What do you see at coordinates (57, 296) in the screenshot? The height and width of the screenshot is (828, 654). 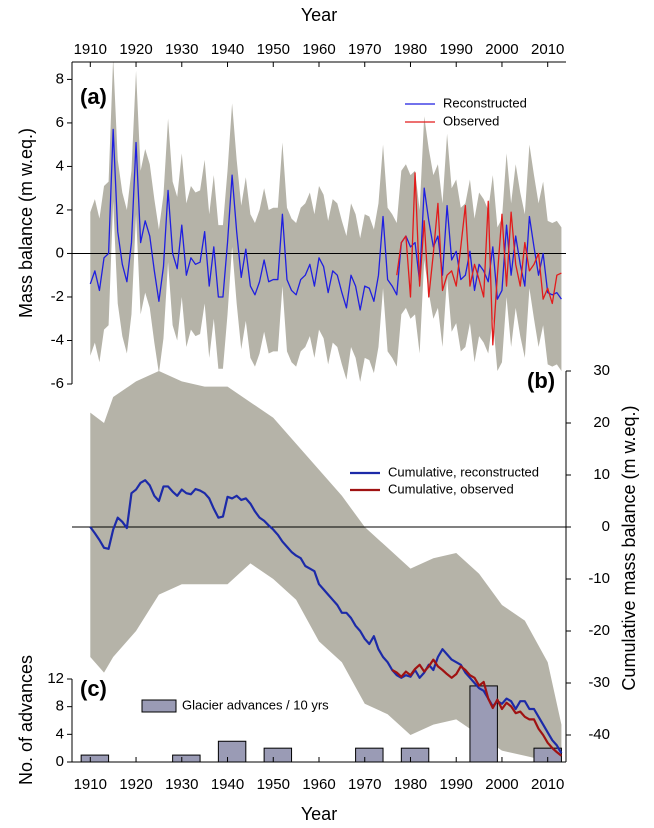 I see `y-tick-label: -2` at bounding box center [57, 296].